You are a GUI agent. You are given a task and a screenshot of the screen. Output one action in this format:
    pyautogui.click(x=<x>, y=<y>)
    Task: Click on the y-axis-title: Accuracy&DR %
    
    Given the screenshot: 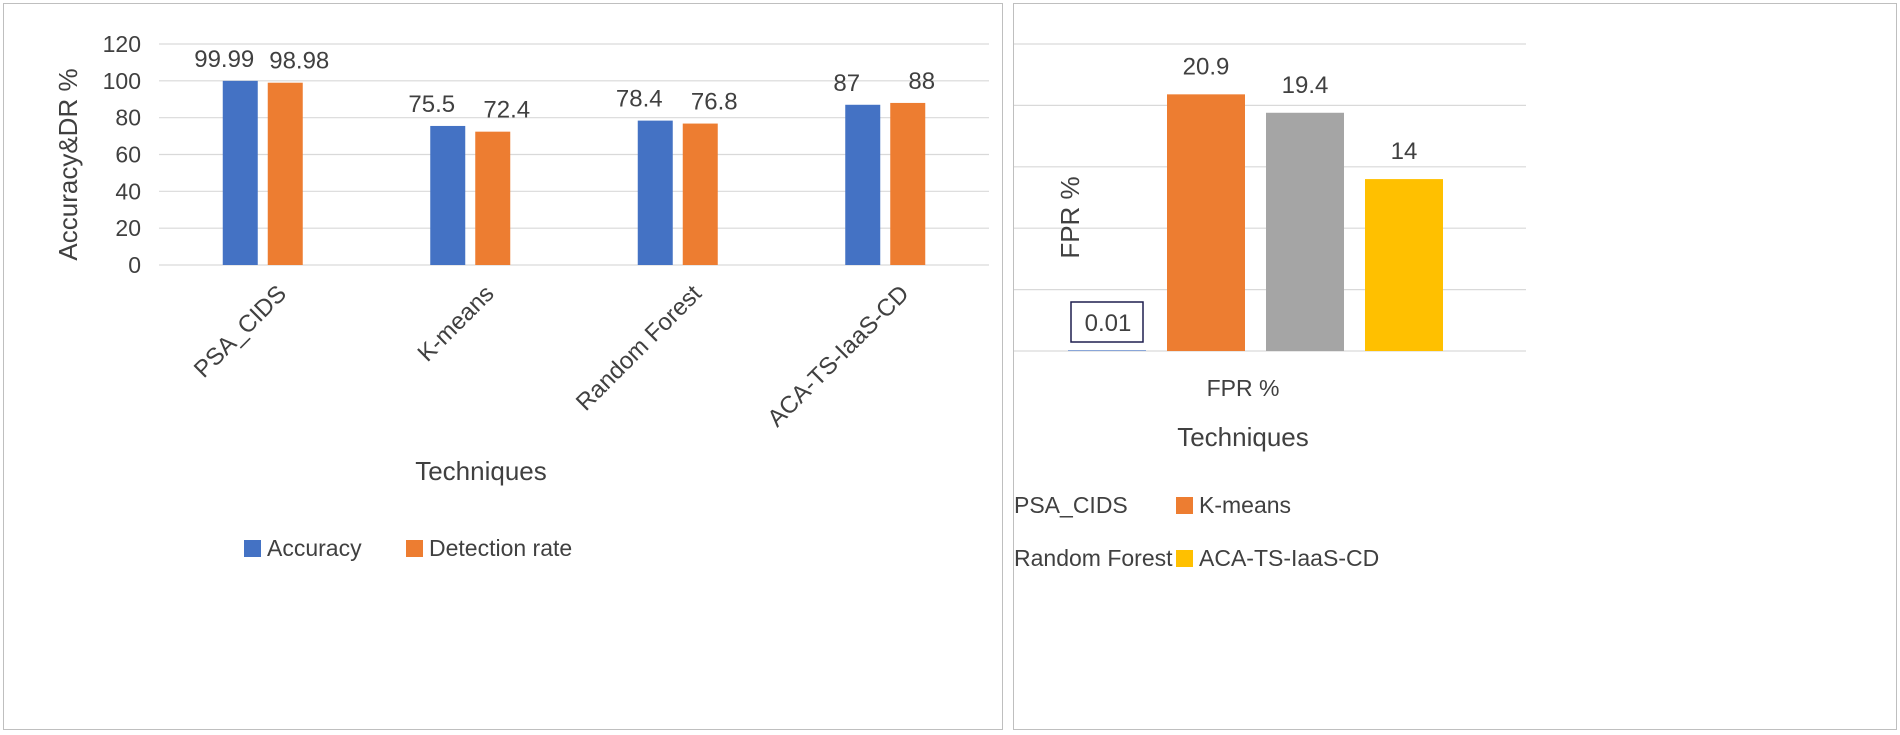 What is the action you would take?
    pyautogui.click(x=68, y=164)
    